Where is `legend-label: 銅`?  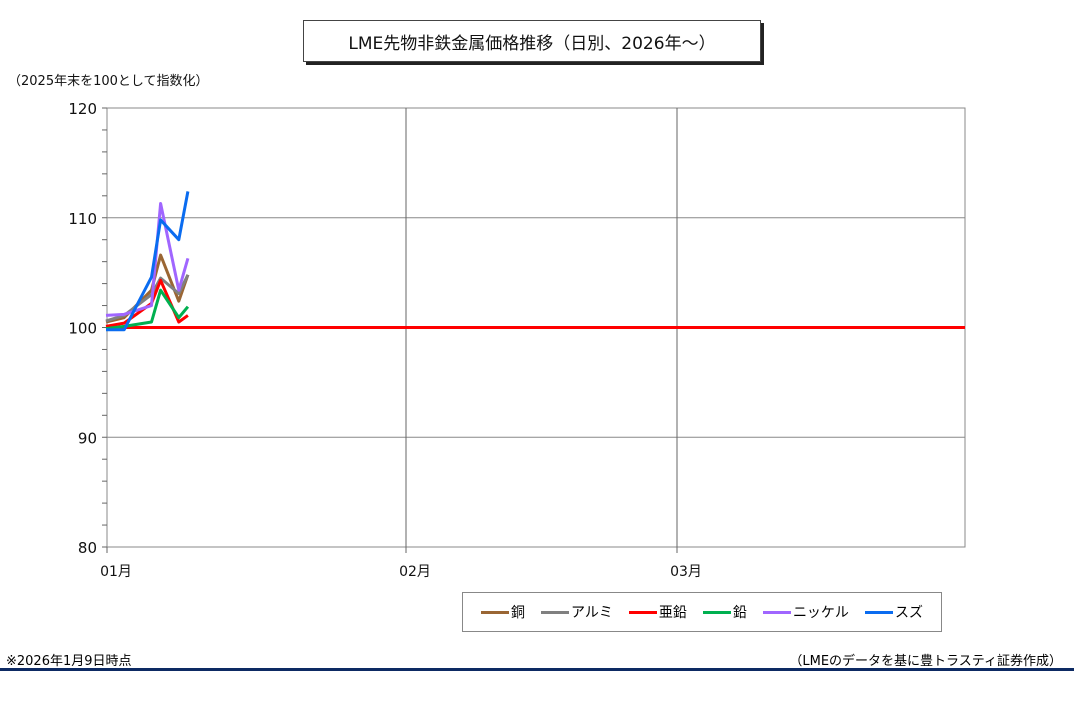 legend-label: 銅 is located at coordinates (518, 613).